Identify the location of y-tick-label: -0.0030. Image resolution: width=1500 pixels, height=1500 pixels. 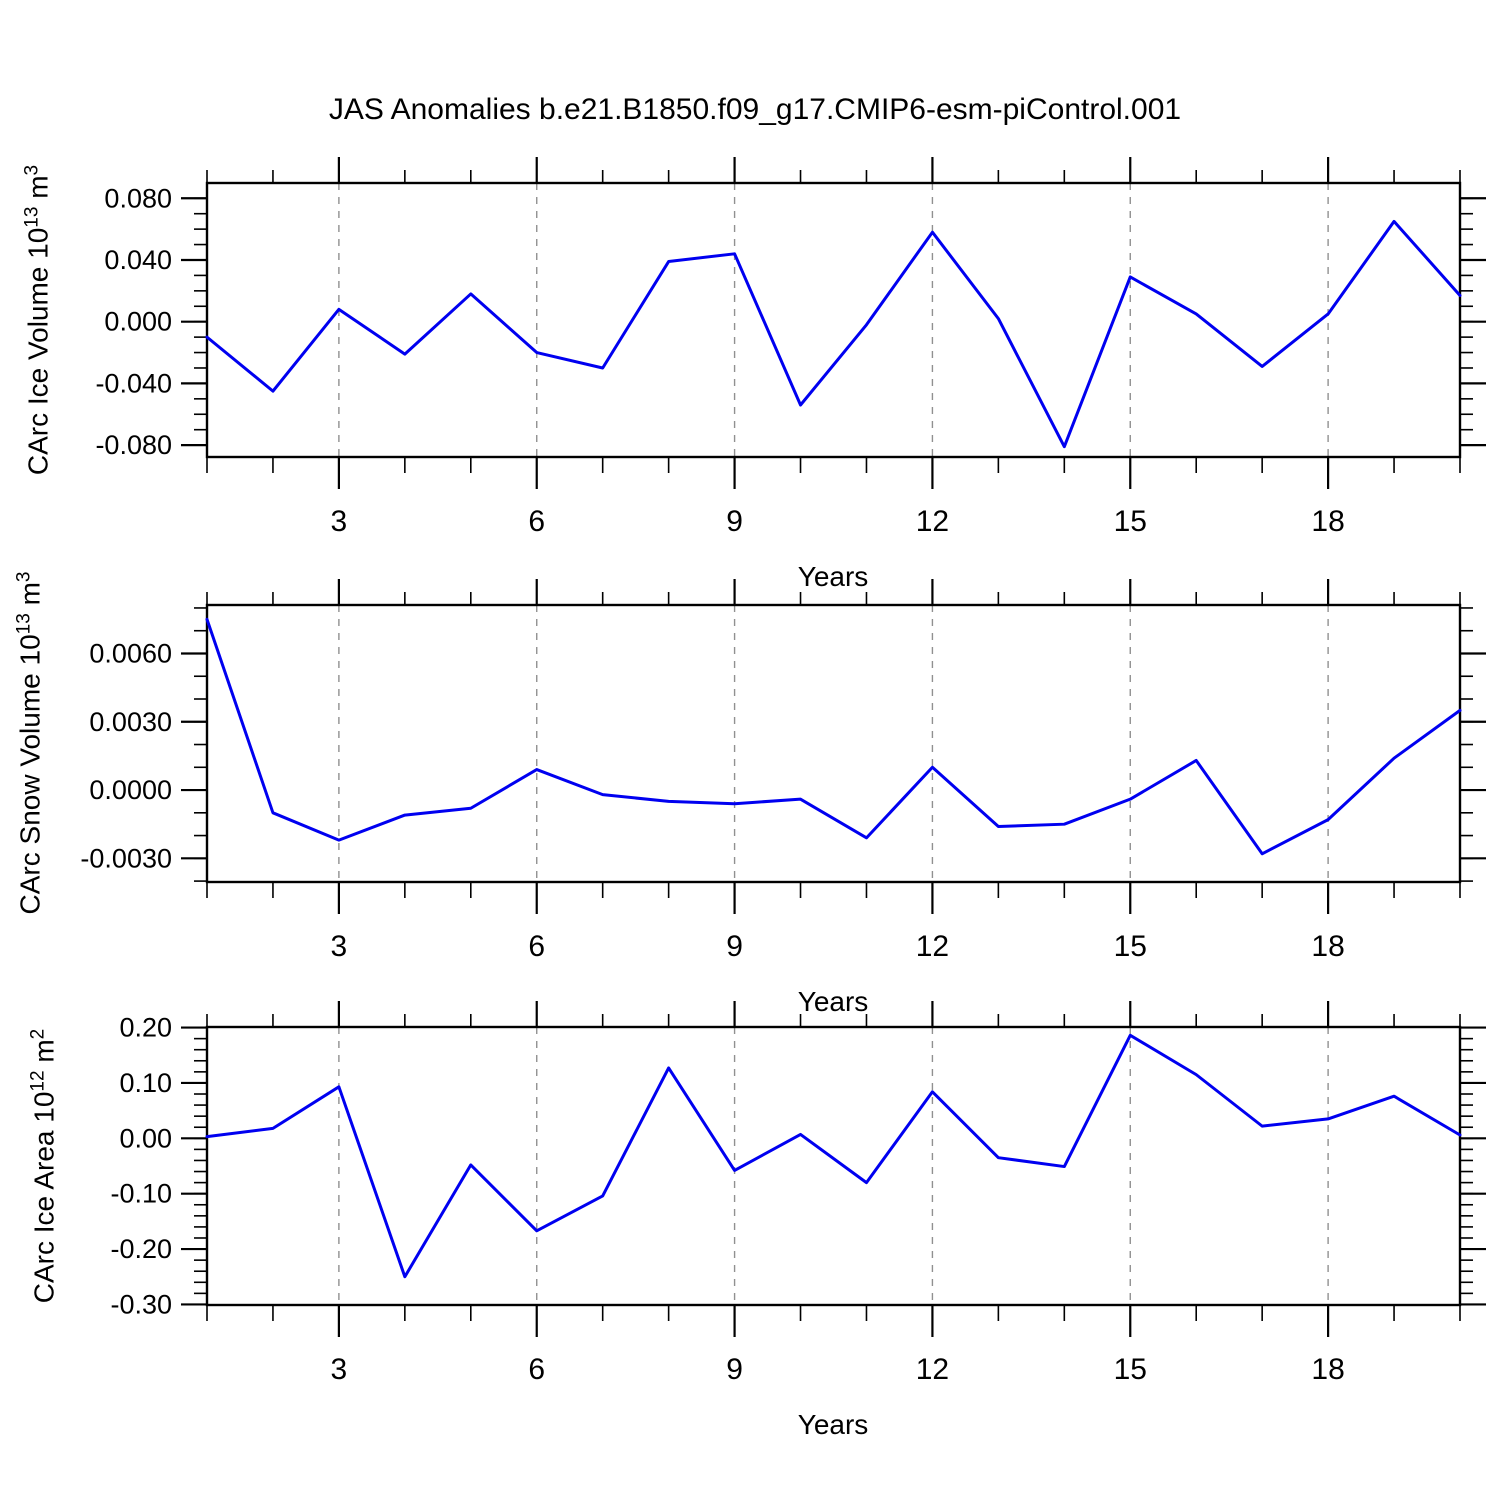
(126, 858).